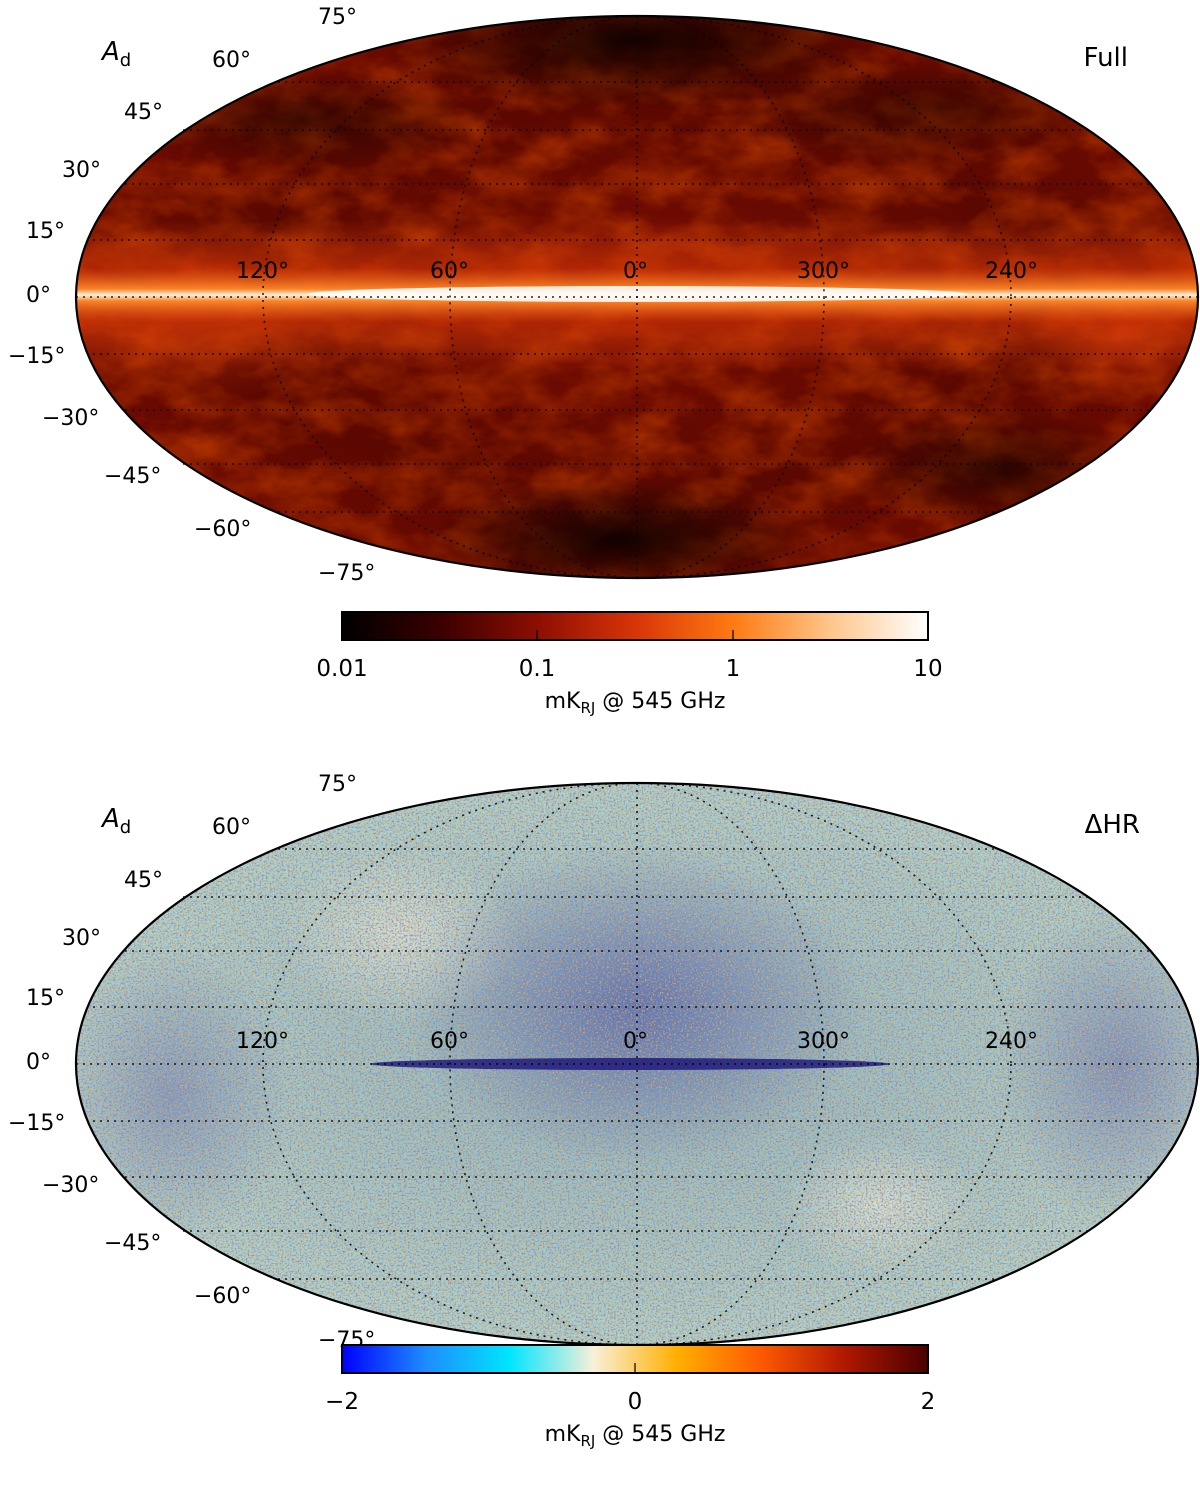  I want to click on colorbar-tick-label: 0.01, so click(341, 669).